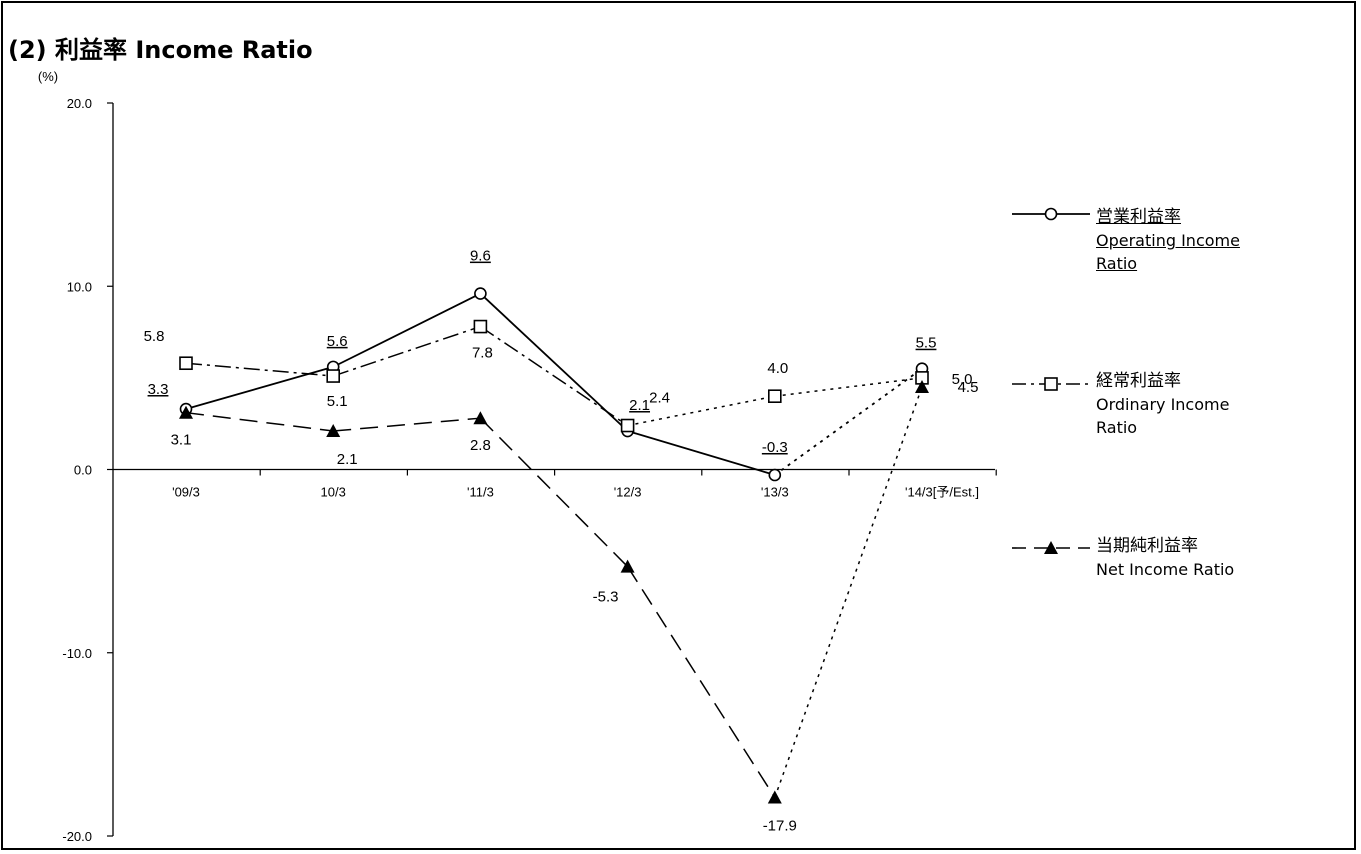 The image size is (1361, 854). Describe the element at coordinates (968, 387) in the screenshot. I see `data-label: 4.5` at that location.